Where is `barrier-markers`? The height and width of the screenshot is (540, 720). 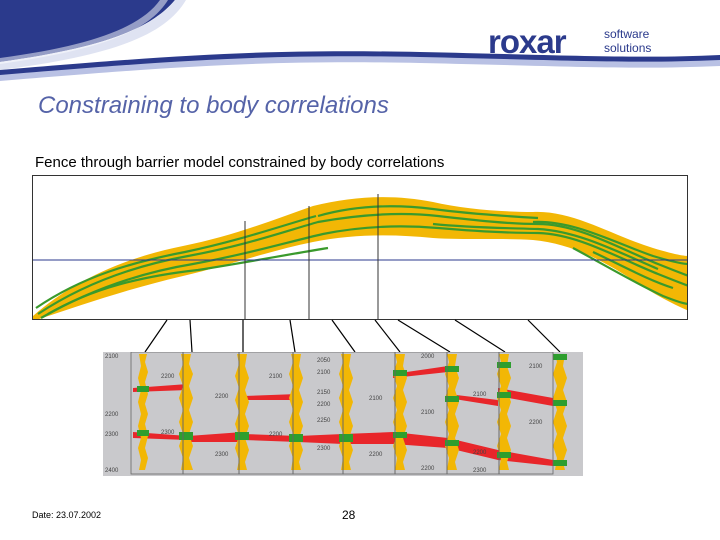
barrier-markers is located at coordinates (352, 410).